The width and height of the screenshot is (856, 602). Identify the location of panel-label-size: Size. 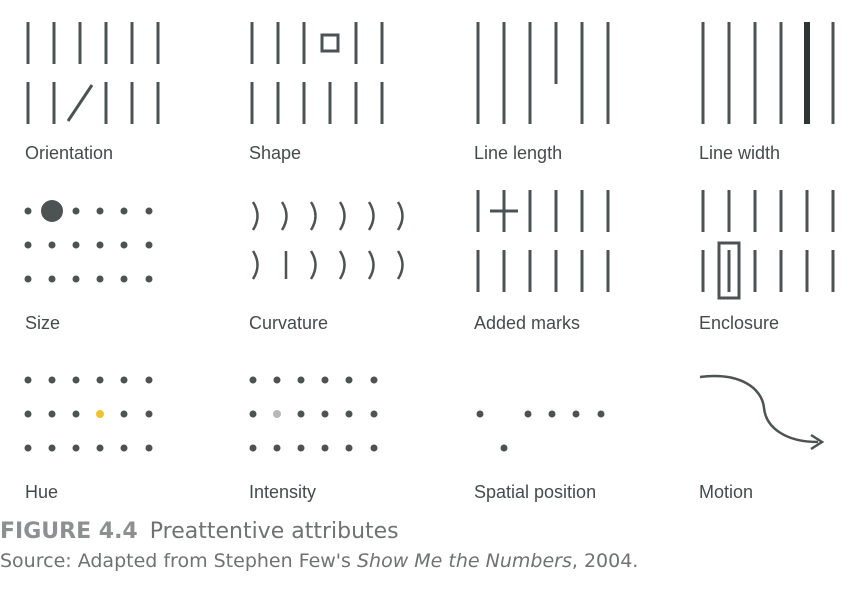
(42, 323).